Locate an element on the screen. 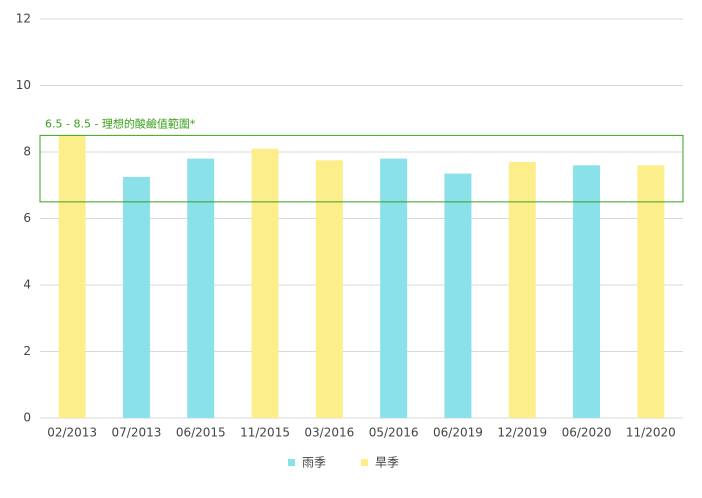 The width and height of the screenshot is (702, 498). legend-label: 雨季 is located at coordinates (314, 463).